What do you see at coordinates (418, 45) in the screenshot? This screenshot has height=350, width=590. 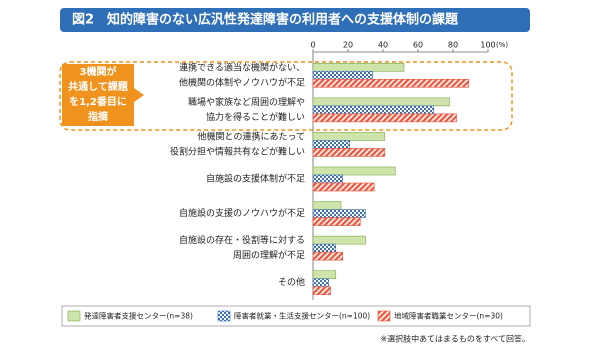 I see `x-tick-label: 60` at bounding box center [418, 45].